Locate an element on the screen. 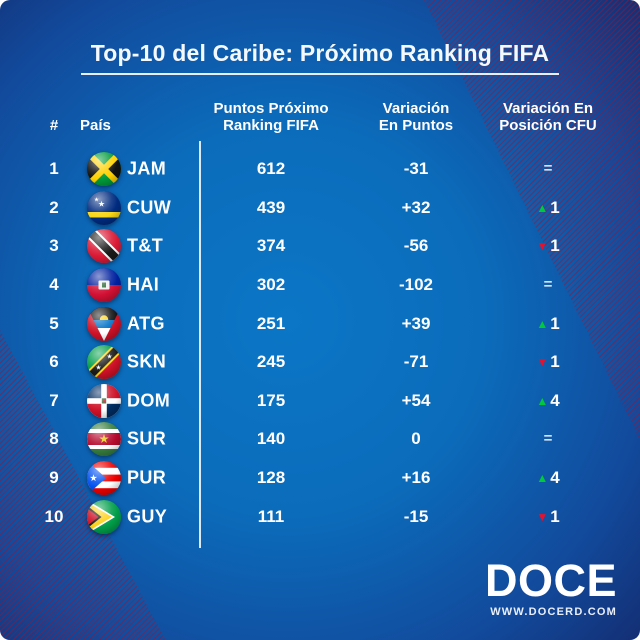 This screenshot has height=640, width=640. points-value: 612 is located at coordinates (271, 169).